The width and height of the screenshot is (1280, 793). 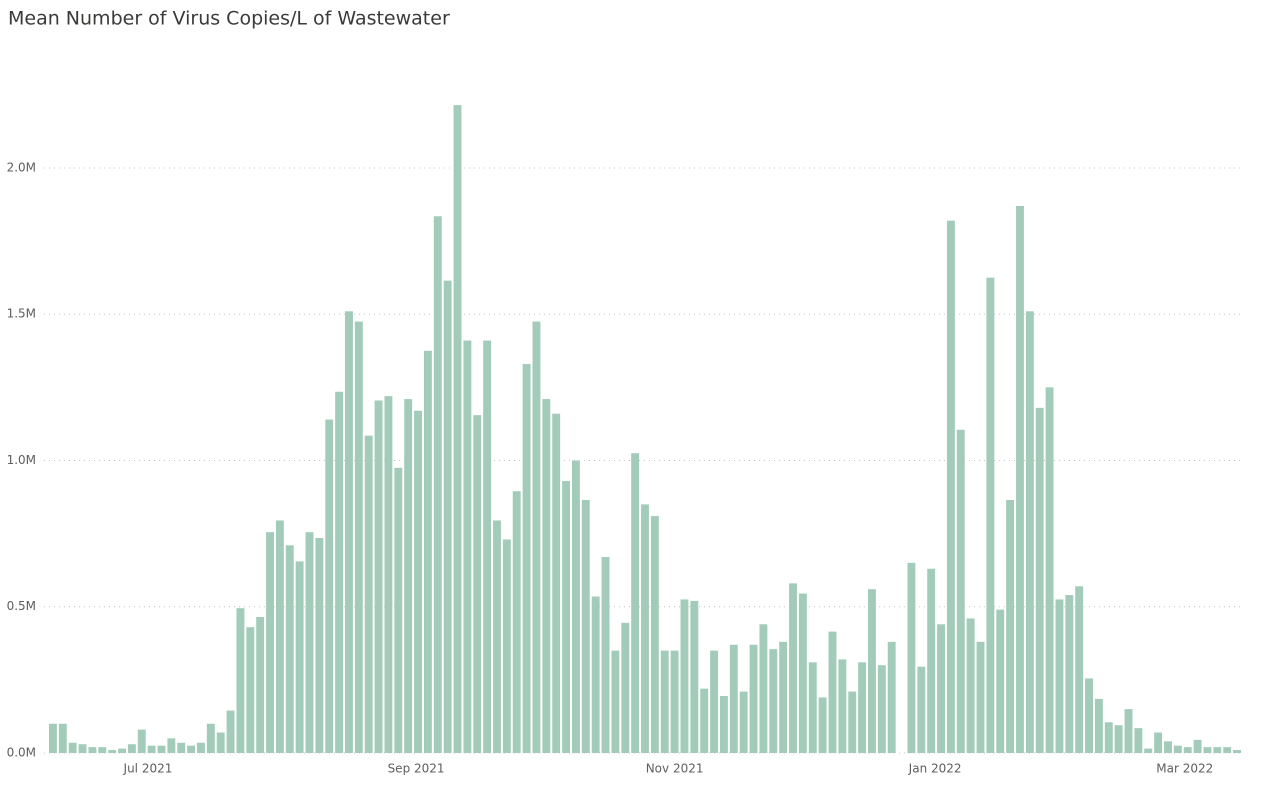 What do you see at coordinates (21, 753) in the screenshot?
I see `y-tick-label: 0.0M` at bounding box center [21, 753].